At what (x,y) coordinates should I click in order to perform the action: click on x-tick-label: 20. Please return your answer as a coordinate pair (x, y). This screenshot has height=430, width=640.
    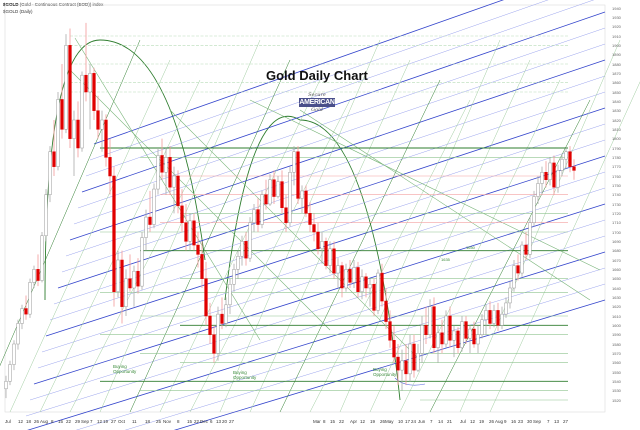
    Looking at the image, I should click on (225, 421).